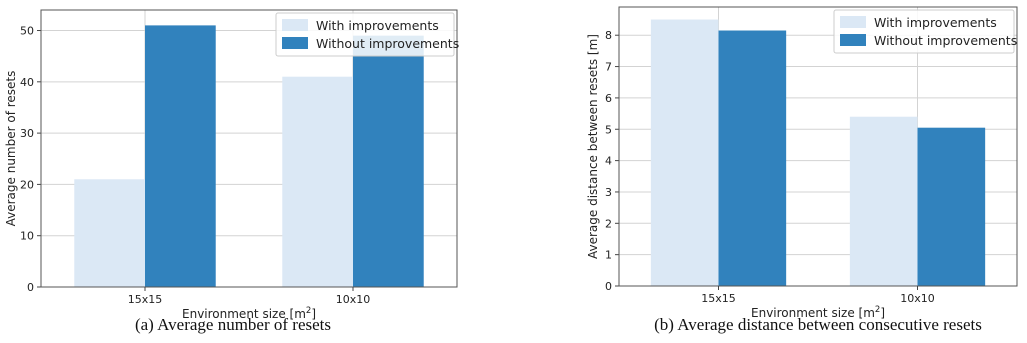  What do you see at coordinates (27, 184) in the screenshot?
I see `y-tick-label: 20` at bounding box center [27, 184].